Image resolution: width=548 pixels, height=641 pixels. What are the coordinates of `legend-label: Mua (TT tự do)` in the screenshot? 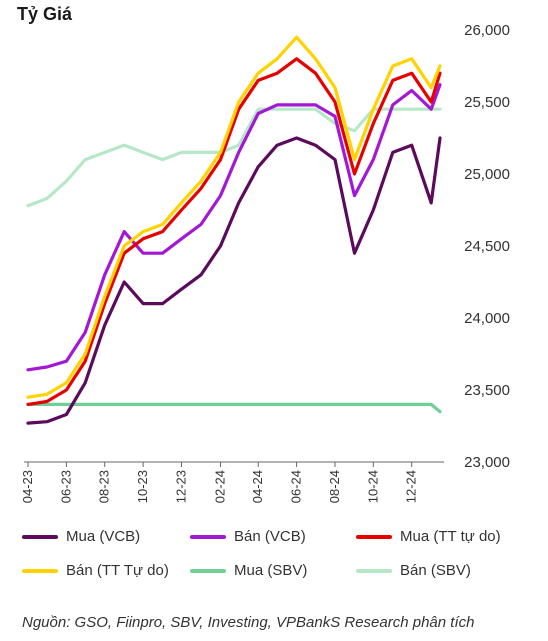 It's located at (450, 536).